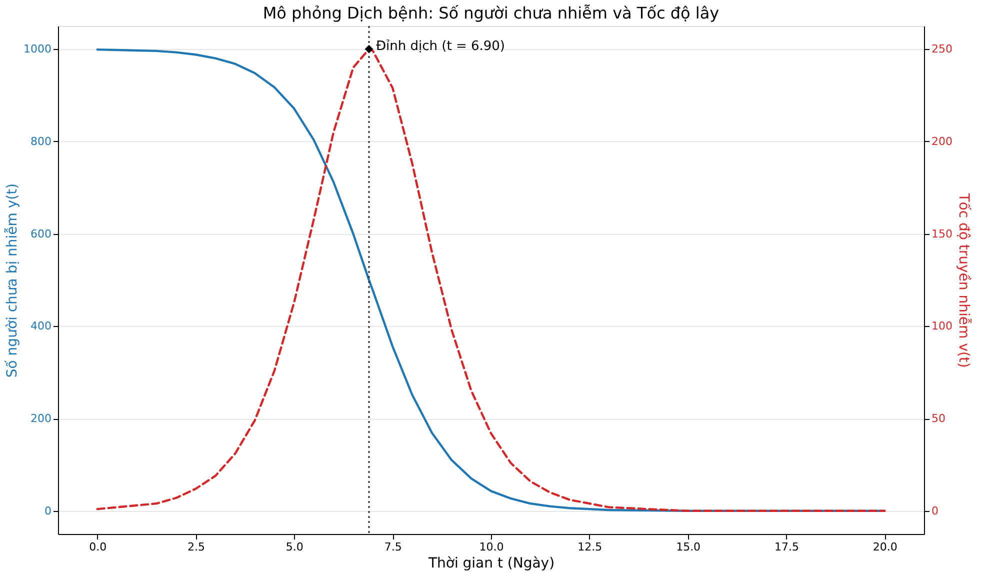 This screenshot has width=985, height=585. What do you see at coordinates (491, 547) in the screenshot?
I see `x-tick-label: 10.0` at bounding box center [491, 547].